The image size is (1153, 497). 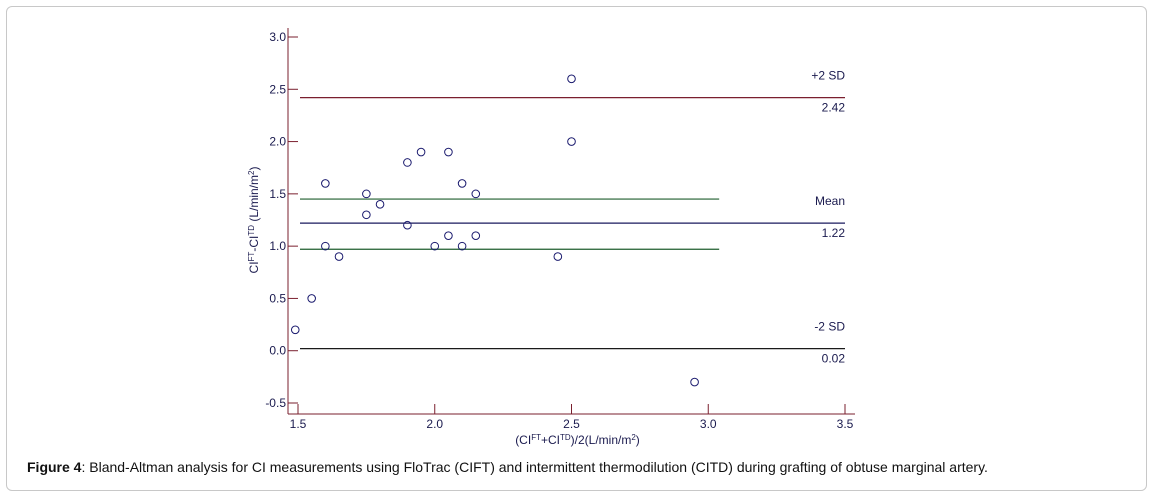 I want to click on ref-value-lower-sd: 0.02, so click(x=834, y=359).